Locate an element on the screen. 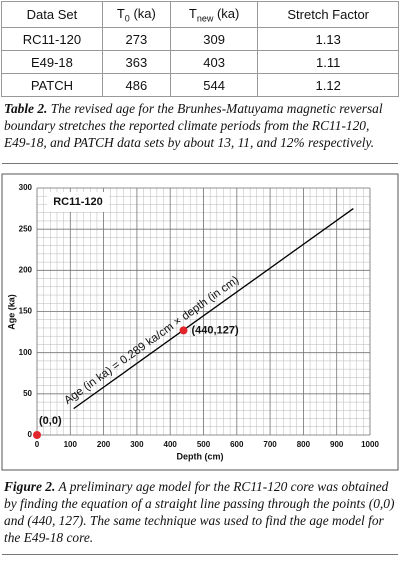 Image resolution: width=400 pixels, height=585 pixels. point-label: (440,127) is located at coordinates (215, 330).